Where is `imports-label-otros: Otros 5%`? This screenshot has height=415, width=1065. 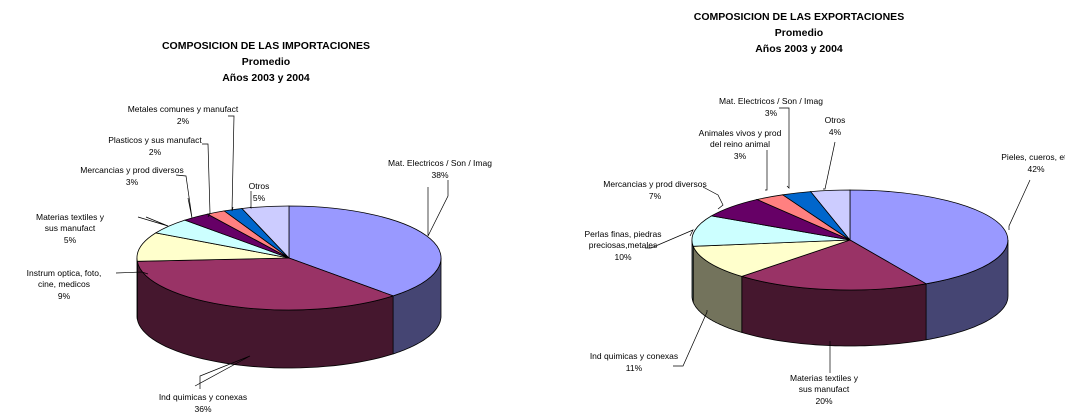
imports-label-otros: Otros 5% is located at coordinates (259, 192).